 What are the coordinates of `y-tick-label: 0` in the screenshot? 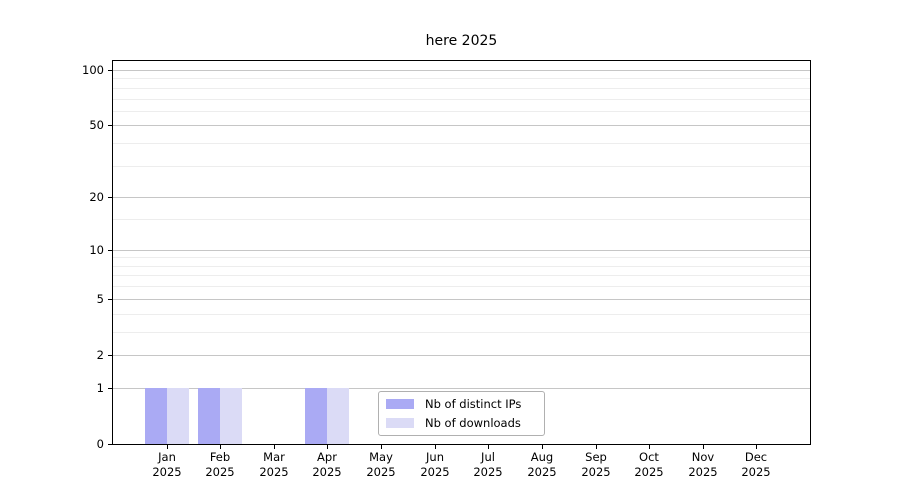 It's located at (100, 444).